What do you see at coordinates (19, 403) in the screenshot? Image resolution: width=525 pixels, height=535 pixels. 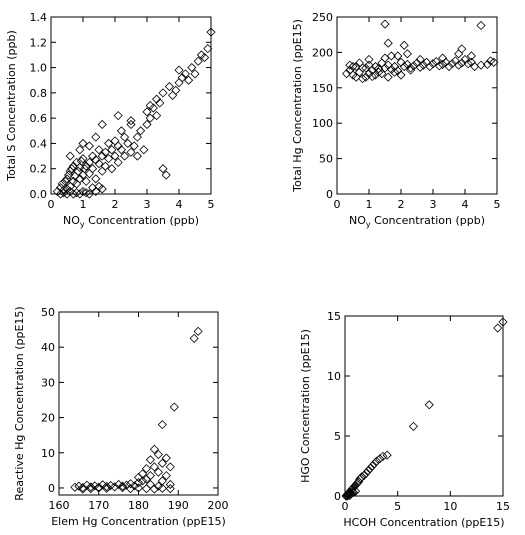 I see `y-axis-label: Reactive Hg Concentration (ppE15)` at bounding box center [19, 403].